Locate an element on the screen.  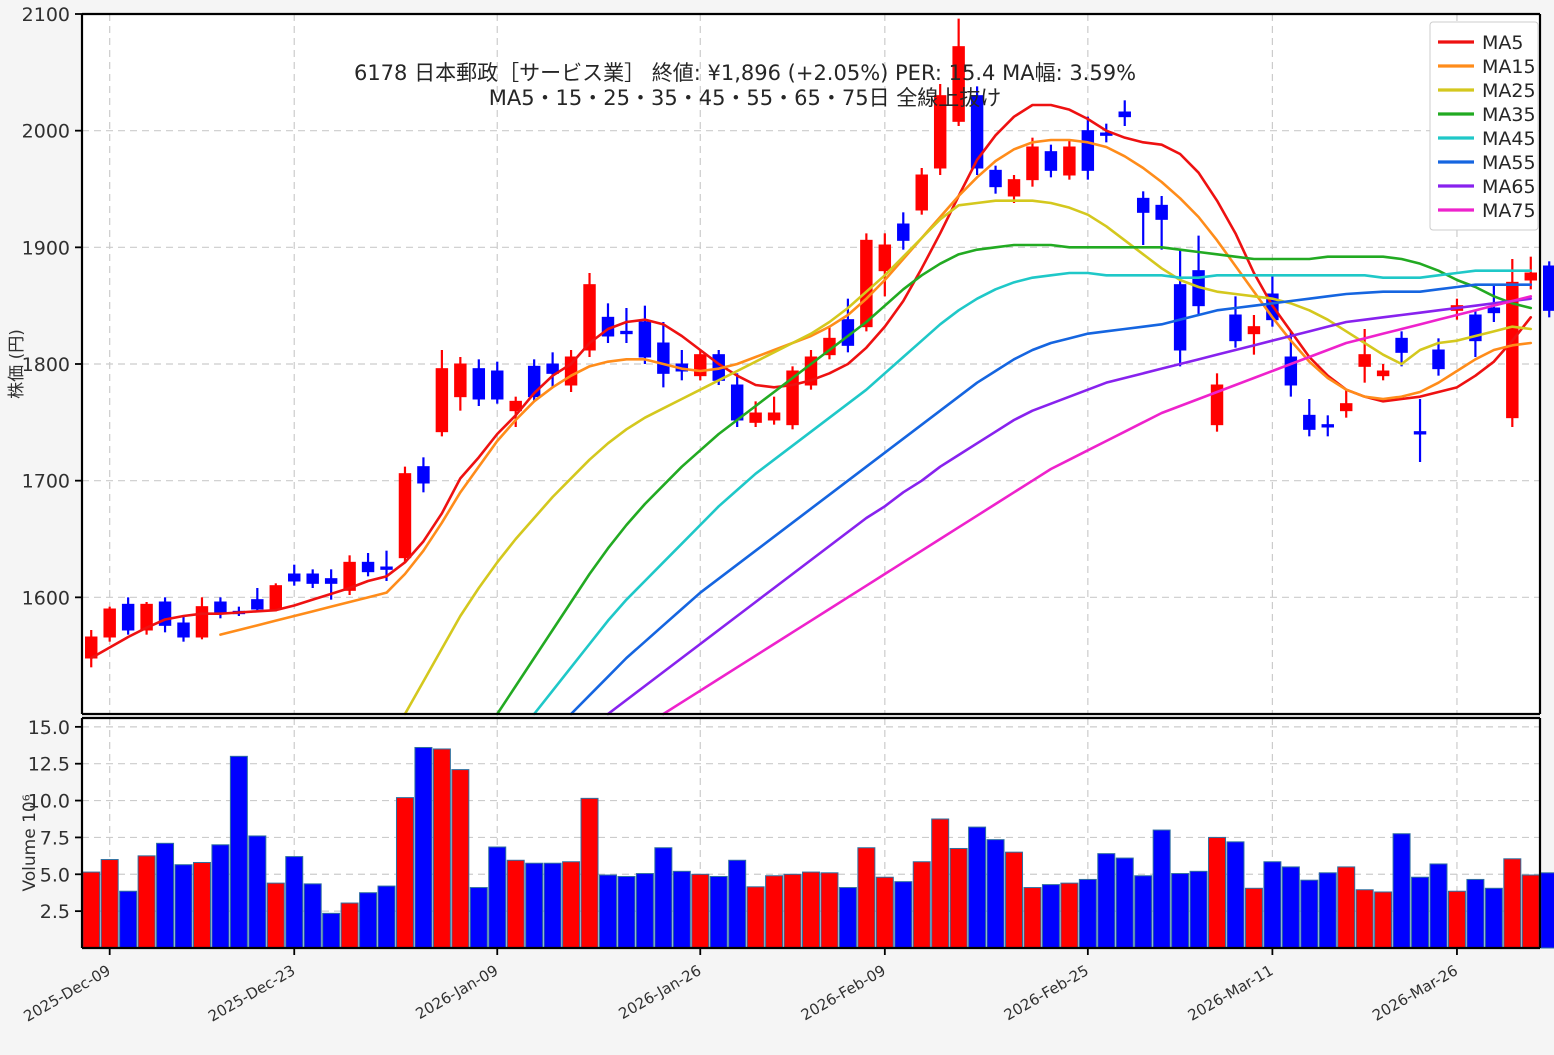
volume-tick-label: 12.5 is located at coordinates (49, 765).